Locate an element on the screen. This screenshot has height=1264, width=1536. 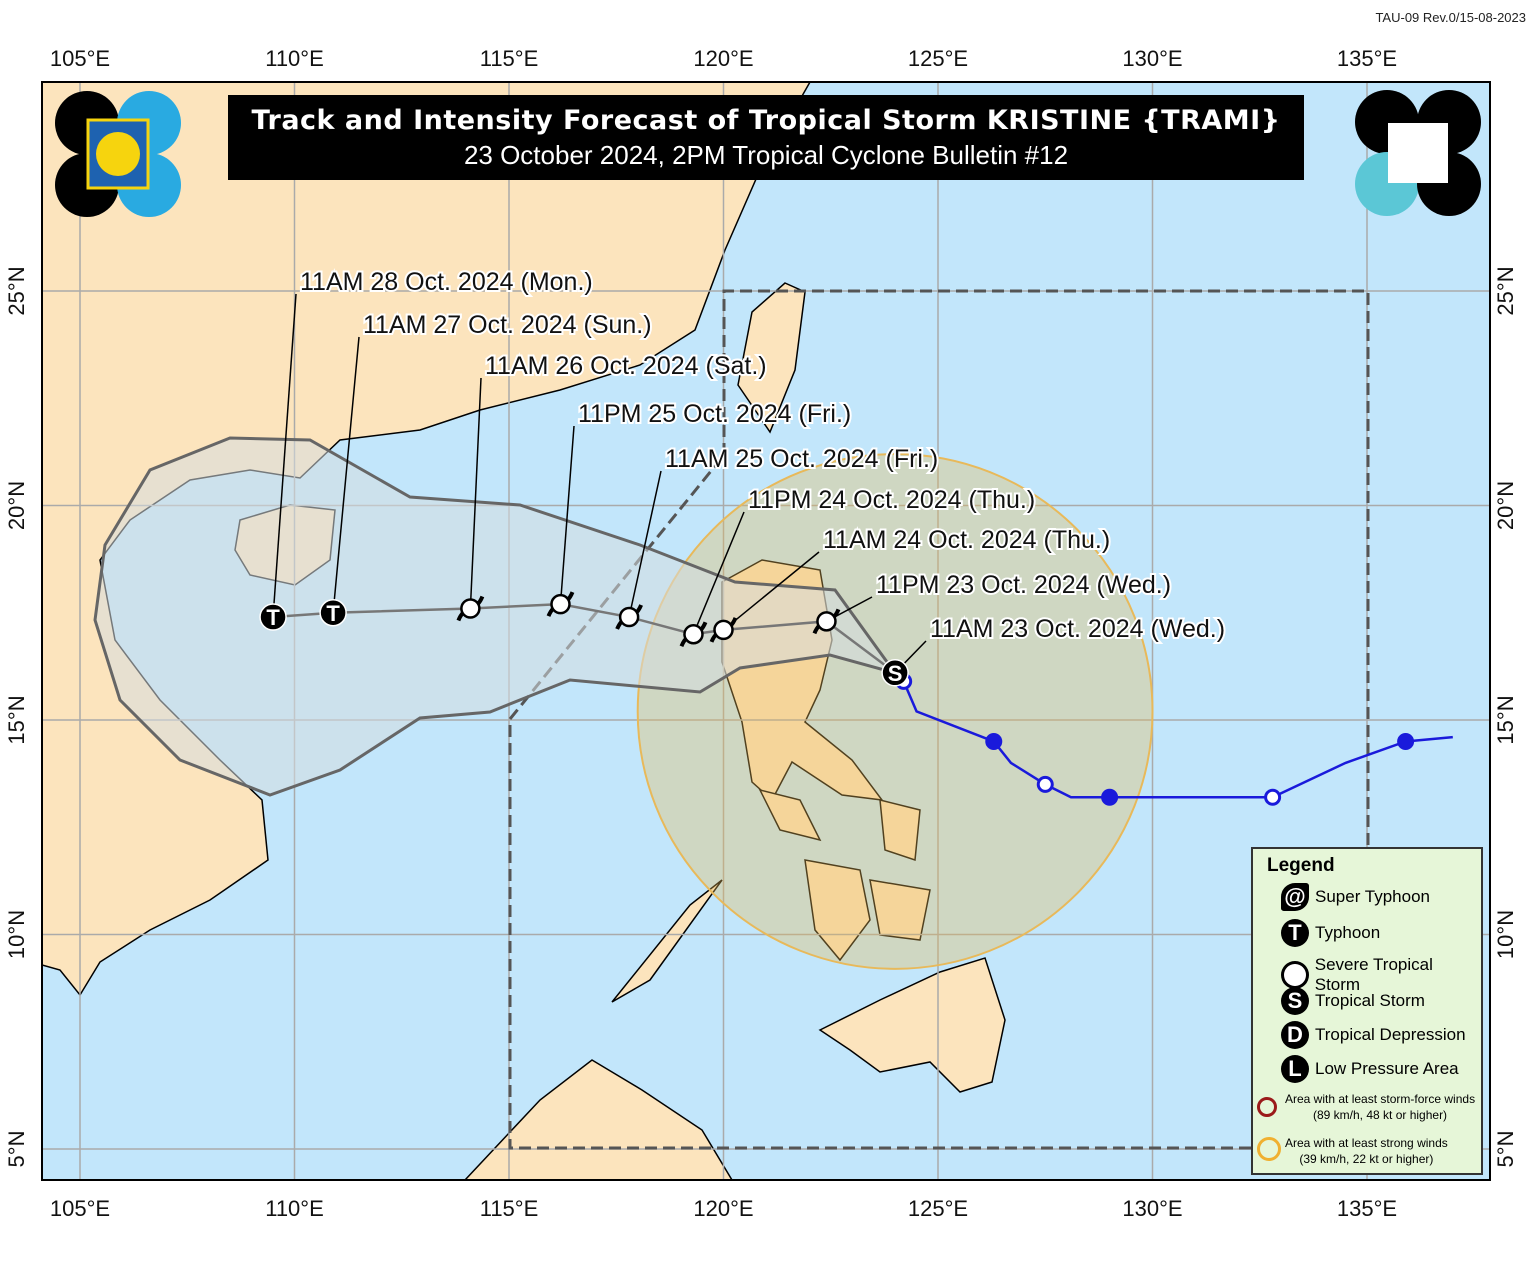
tropical-storm-icon is located at coordinates (895, 673).